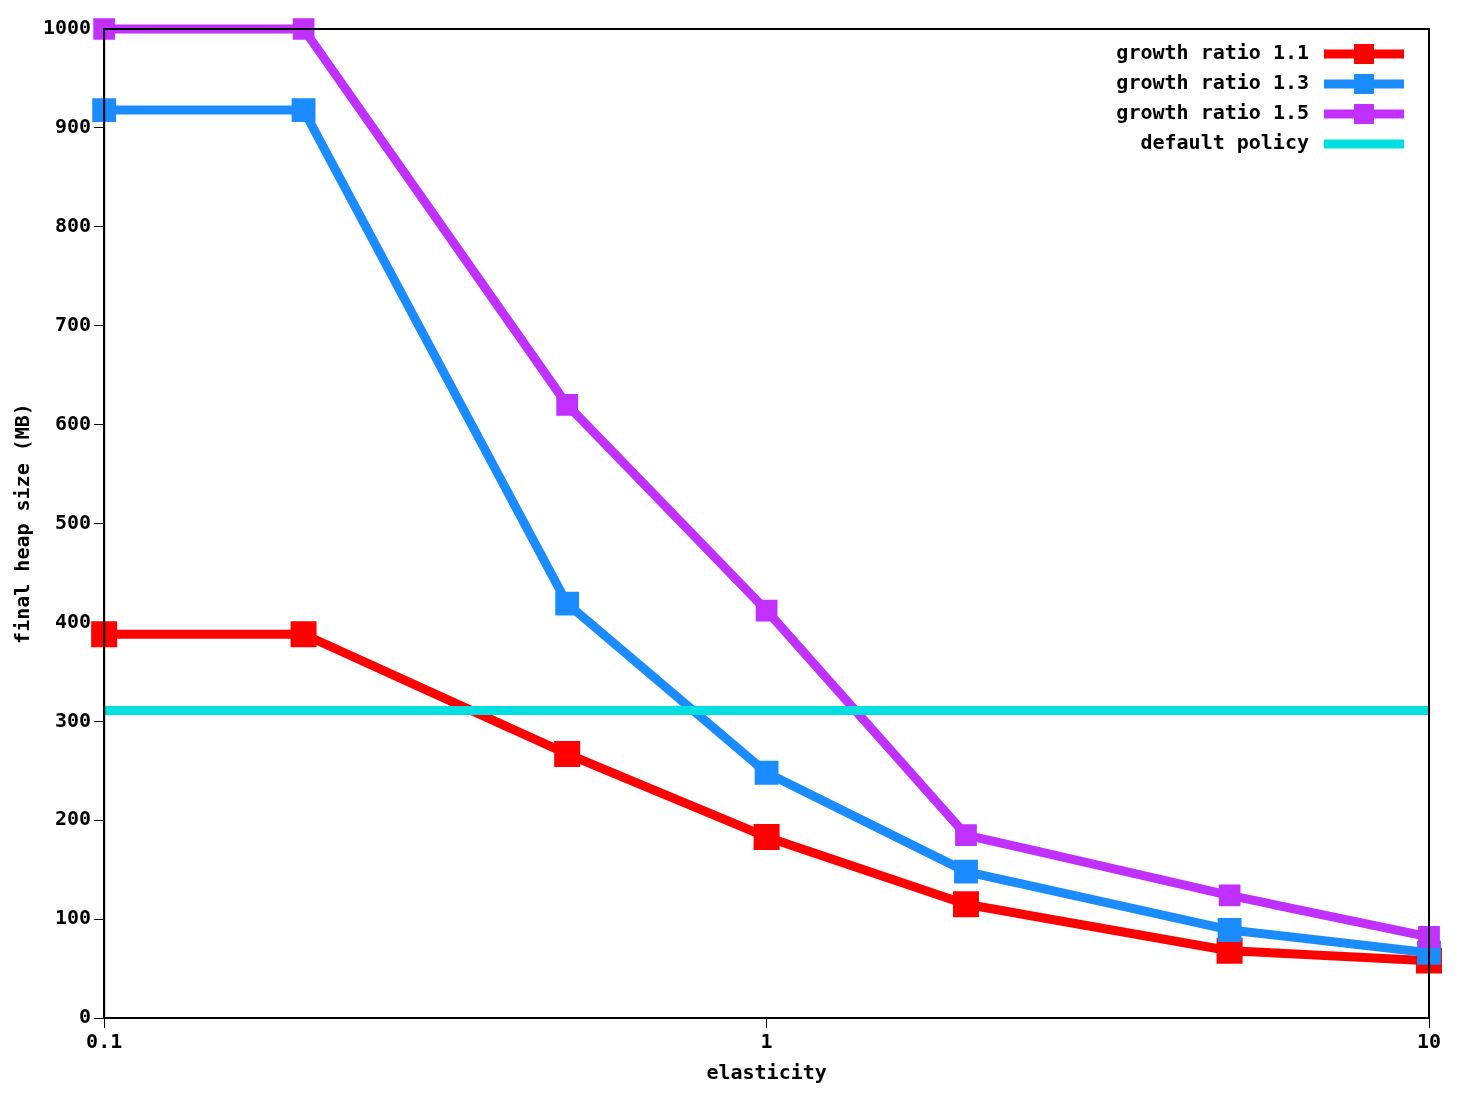 This screenshot has height=1098, width=1462. Describe the element at coordinates (22, 523) in the screenshot. I see `y-axis-title: final heap size (MB)` at that location.